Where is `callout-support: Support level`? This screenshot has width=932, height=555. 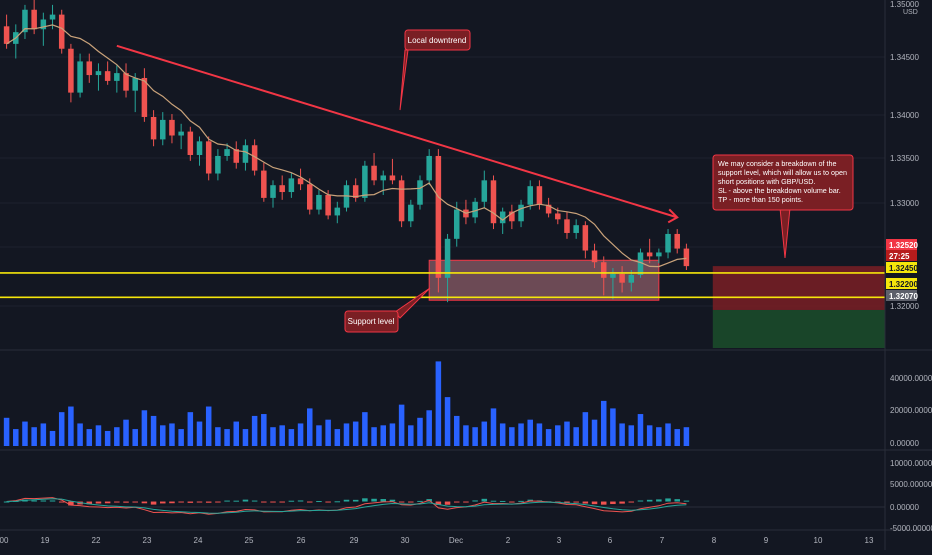
callout-support: Support level is located at coordinates (387, 310).